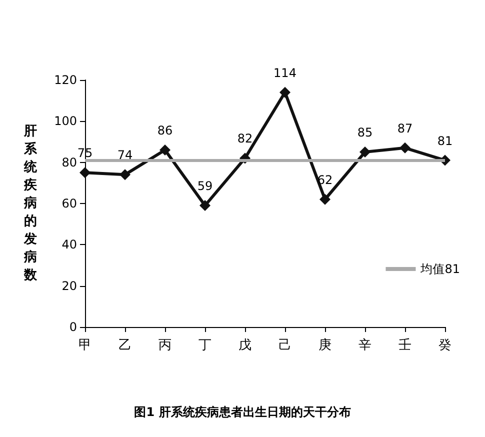 This screenshot has width=485, height=437. Describe the element at coordinates (365, 133) in the screenshot. I see `data-label: 85` at that location.